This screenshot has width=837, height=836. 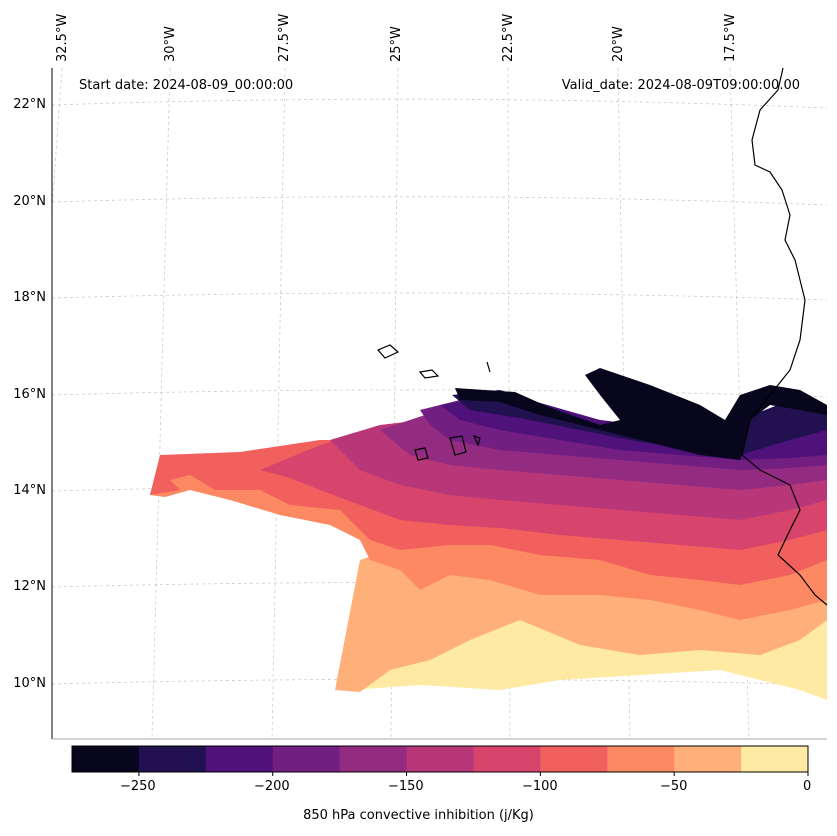 What do you see at coordinates (540, 786) in the screenshot?
I see `cbar-tick-minus-100: −100` at bounding box center [540, 786].